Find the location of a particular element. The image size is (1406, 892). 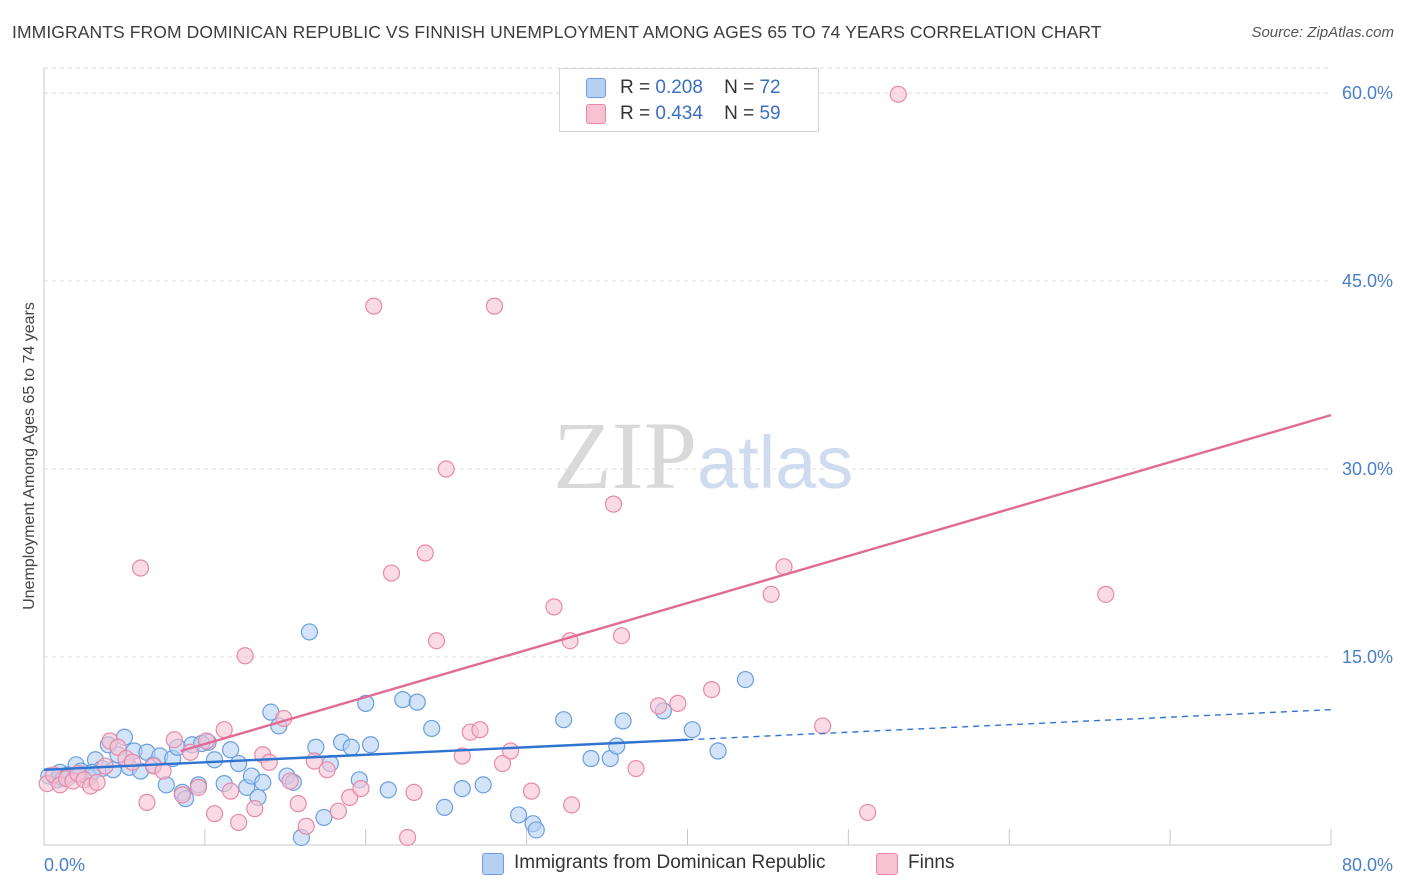

y-tick-label: 15.0% is located at coordinates (1367, 657).